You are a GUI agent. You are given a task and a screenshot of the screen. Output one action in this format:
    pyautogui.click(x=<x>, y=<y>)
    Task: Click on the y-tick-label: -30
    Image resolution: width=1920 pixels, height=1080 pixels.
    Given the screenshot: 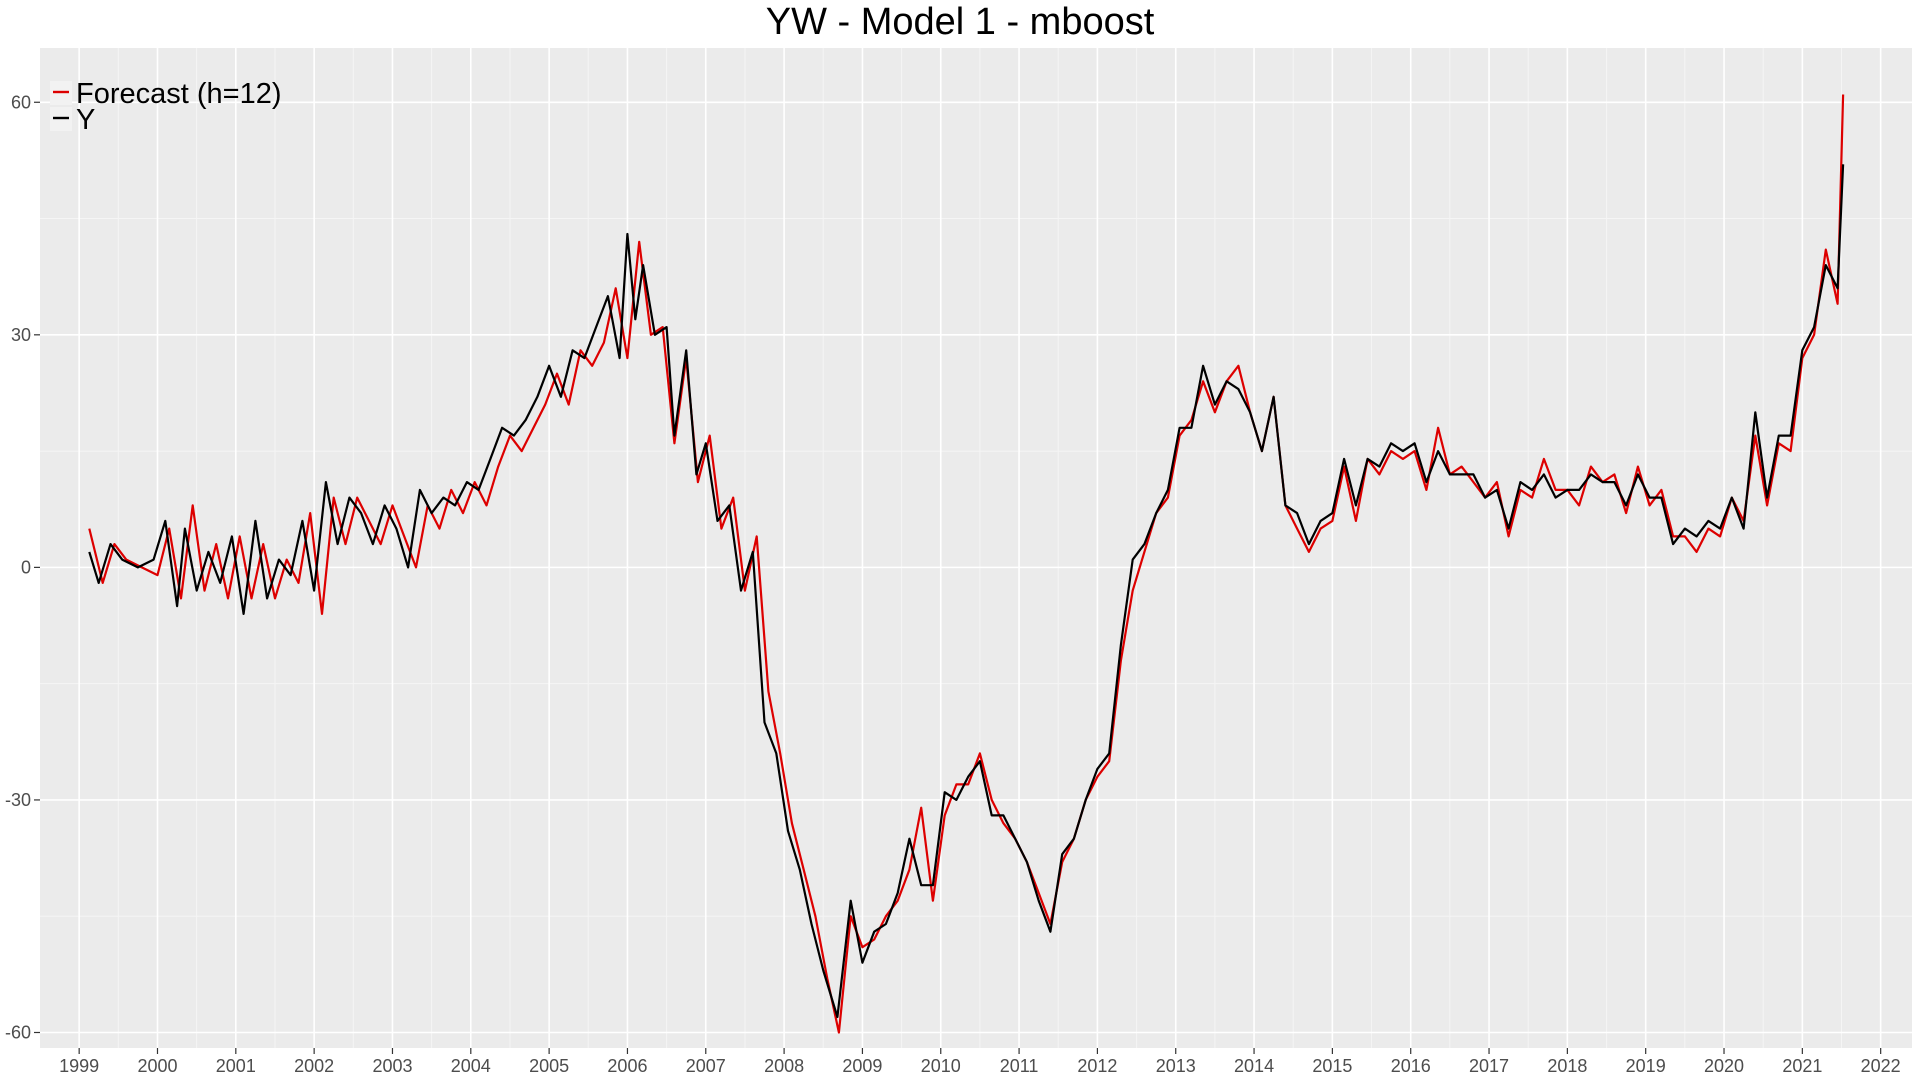 What is the action you would take?
    pyautogui.click(x=18, y=800)
    